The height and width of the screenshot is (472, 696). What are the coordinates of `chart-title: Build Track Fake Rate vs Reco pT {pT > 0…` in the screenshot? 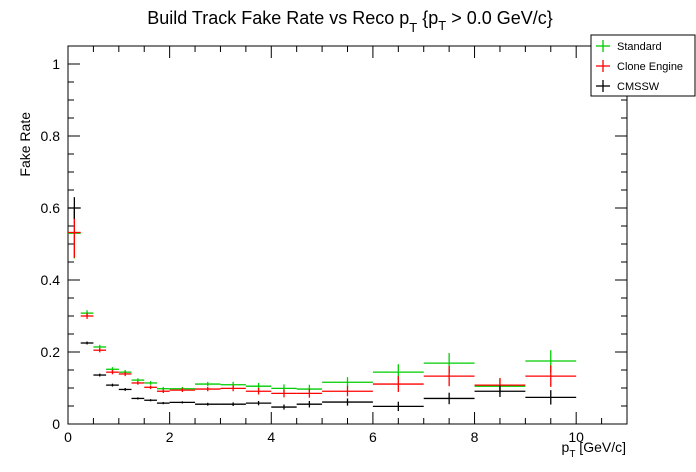 It's located at (350, 21).